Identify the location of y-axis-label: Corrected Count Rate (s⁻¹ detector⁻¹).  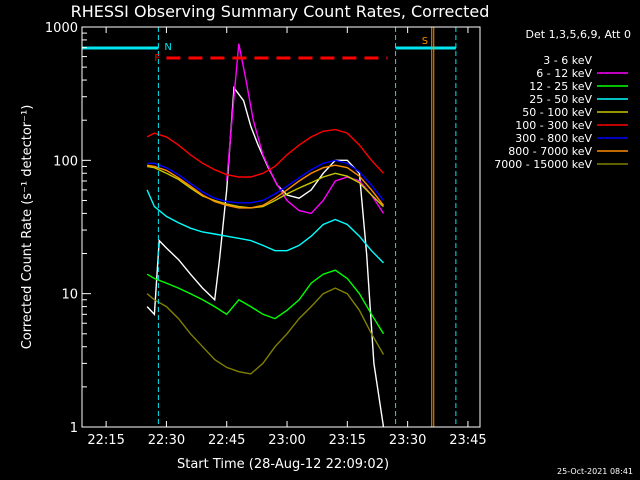
(27, 227).